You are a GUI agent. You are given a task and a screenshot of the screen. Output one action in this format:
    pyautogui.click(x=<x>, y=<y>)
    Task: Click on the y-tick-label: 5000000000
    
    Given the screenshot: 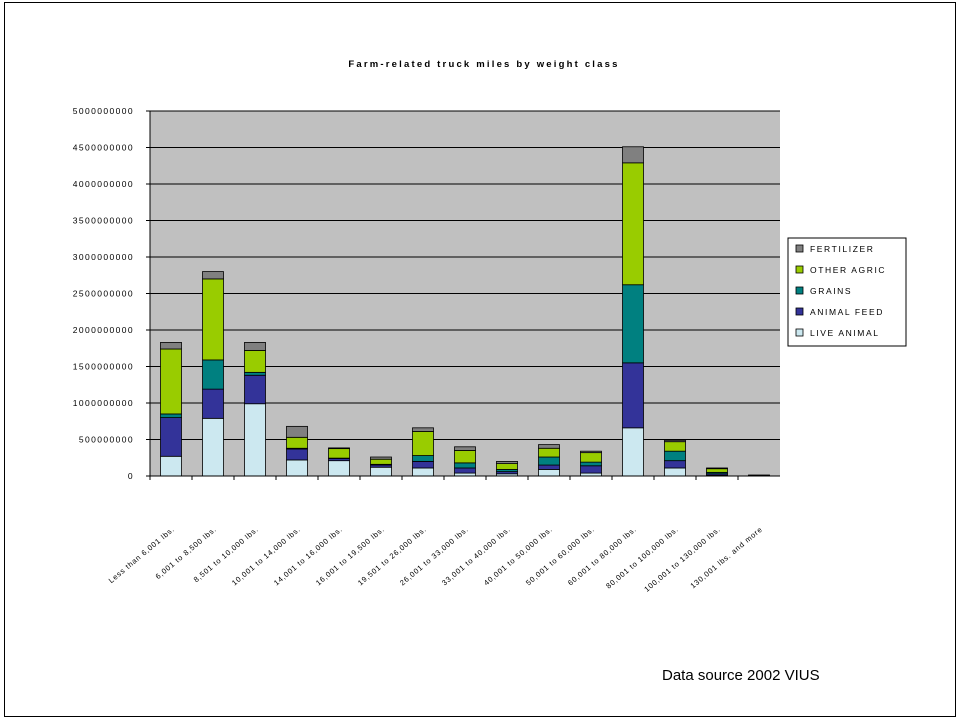 What is the action you would take?
    pyautogui.click(x=103, y=111)
    